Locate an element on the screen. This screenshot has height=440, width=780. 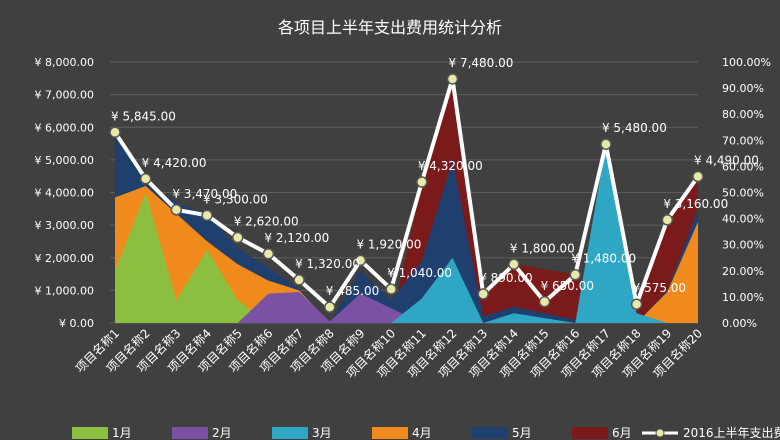
data-label: ¥ 650.00 is located at coordinates (567, 286).